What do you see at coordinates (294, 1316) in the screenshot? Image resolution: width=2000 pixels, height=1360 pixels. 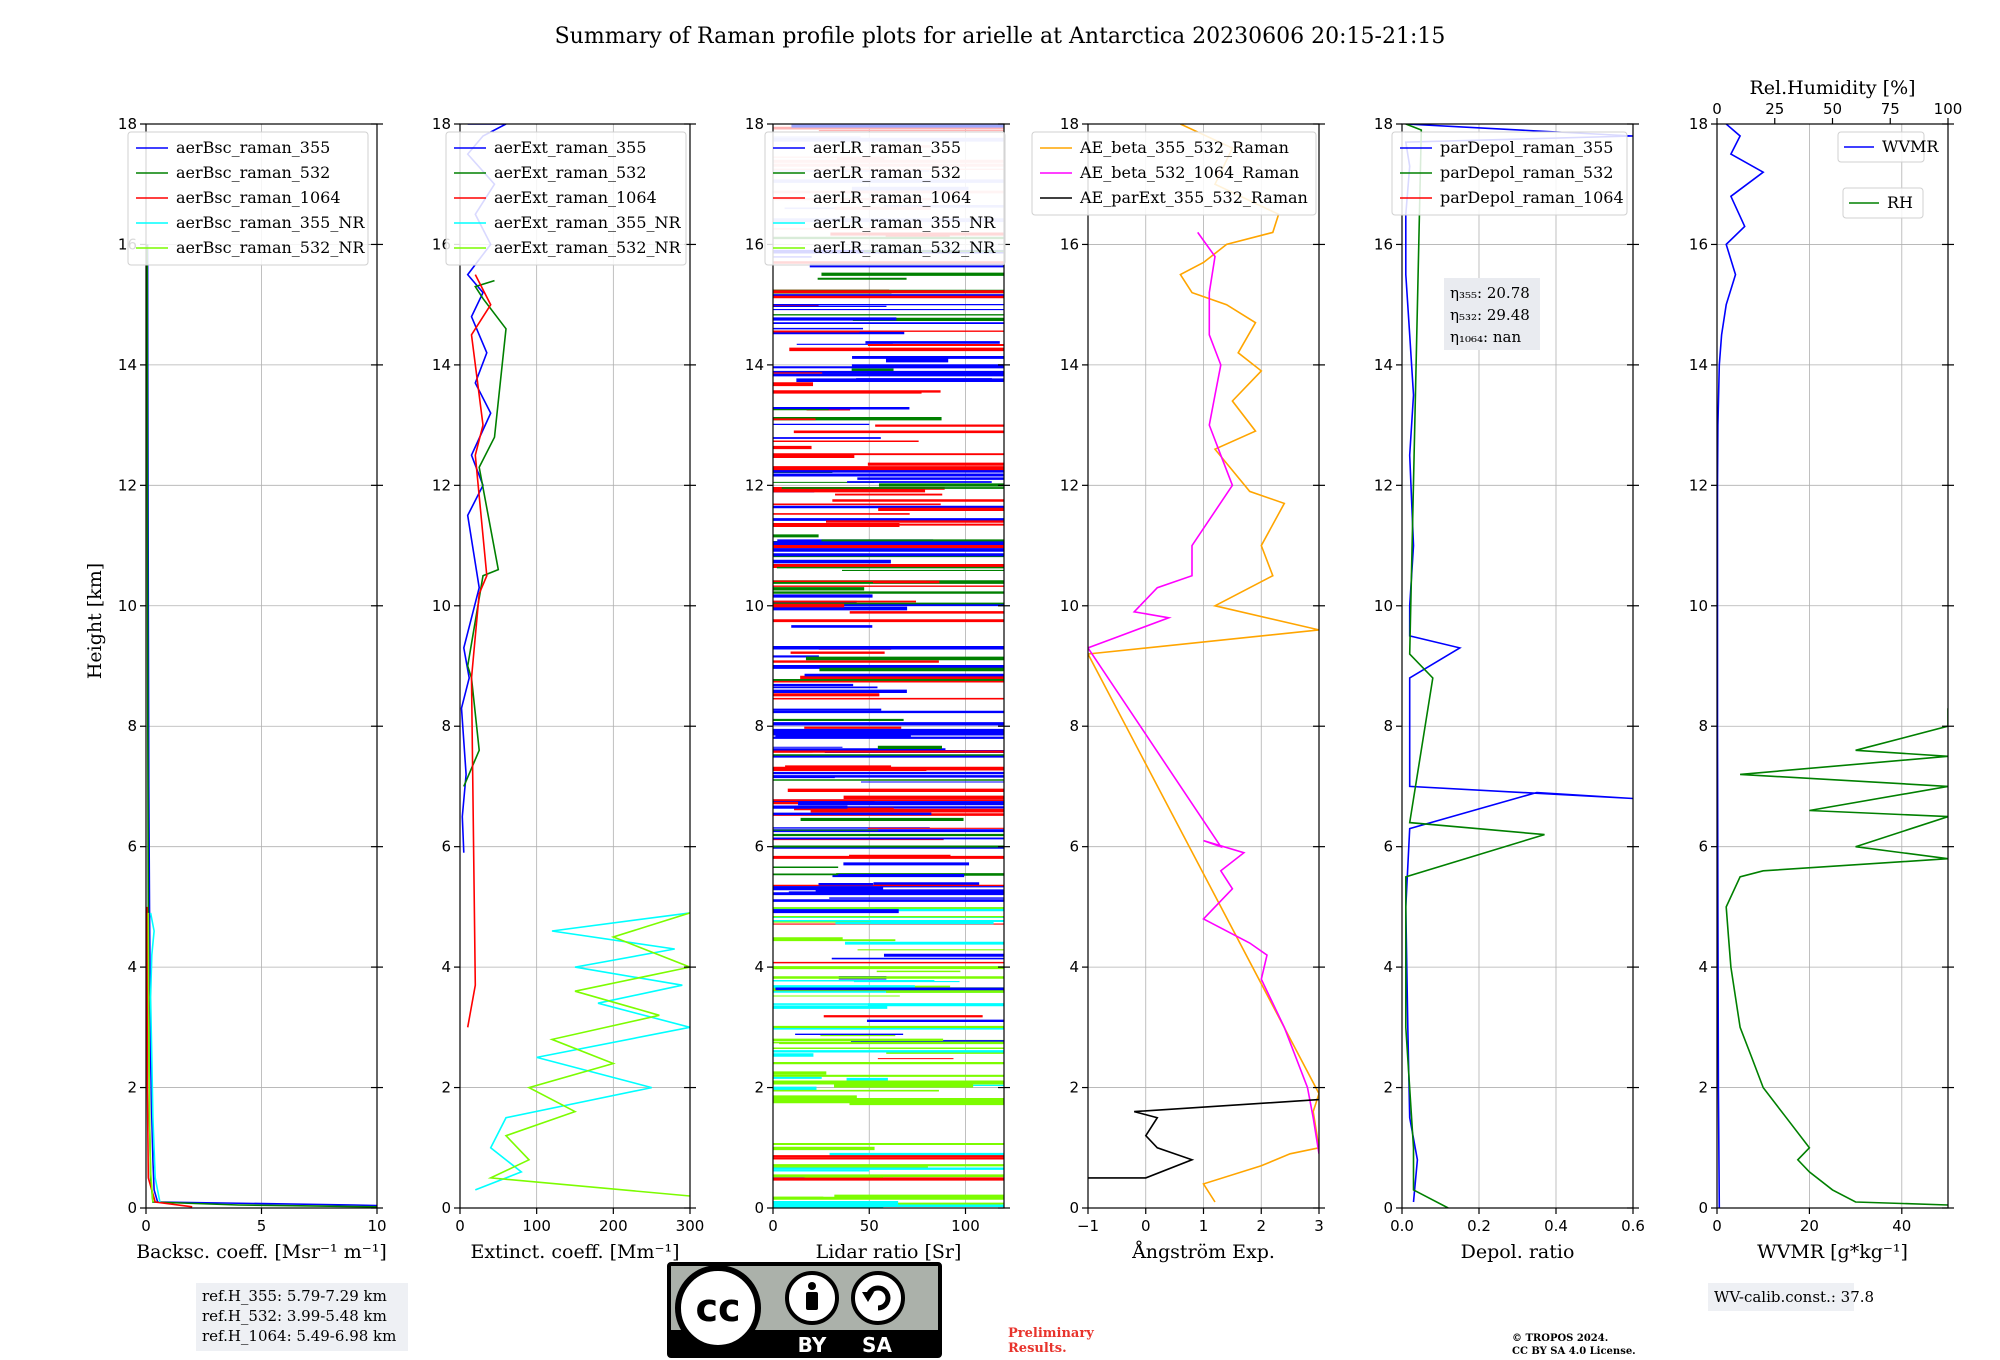 I see `reference-height-line: ref.H_532: 3.99-5.48 km` at bounding box center [294, 1316].